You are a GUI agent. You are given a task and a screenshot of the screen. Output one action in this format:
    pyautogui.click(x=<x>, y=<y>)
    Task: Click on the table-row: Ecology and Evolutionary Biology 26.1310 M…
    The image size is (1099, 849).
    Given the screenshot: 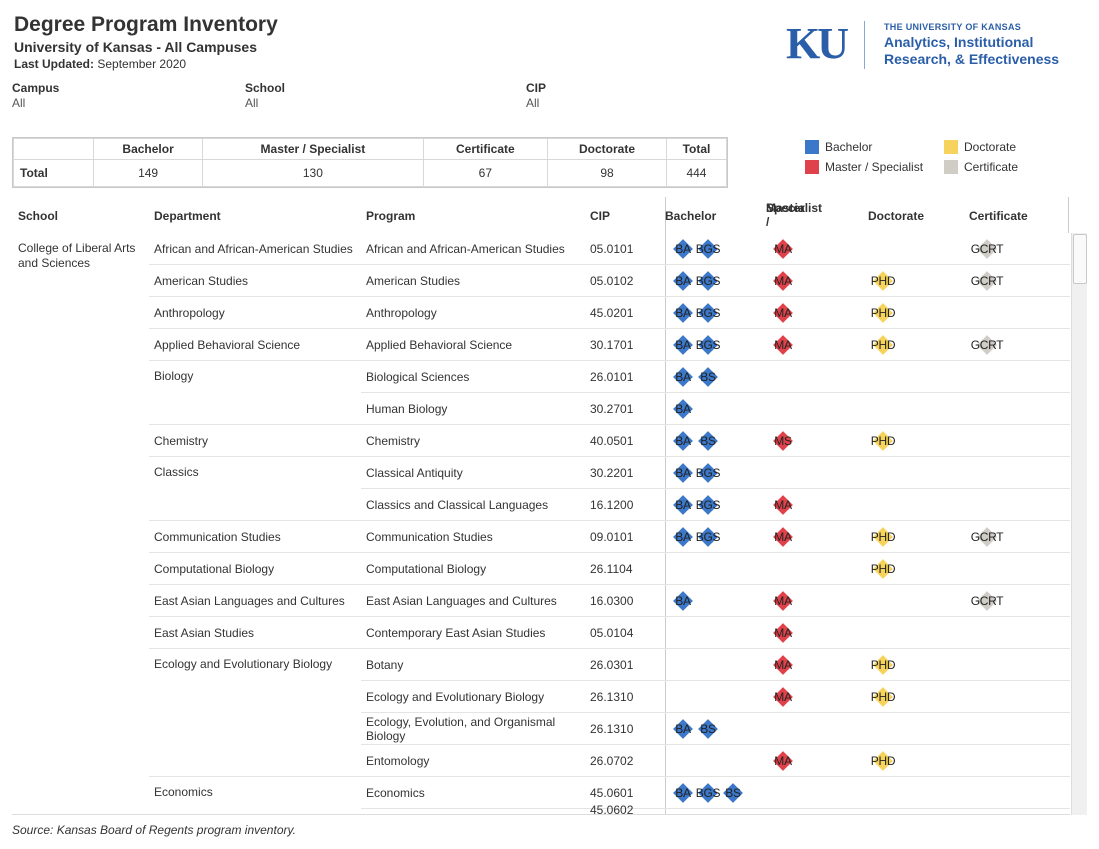 What is the action you would take?
    pyautogui.click(x=541, y=697)
    